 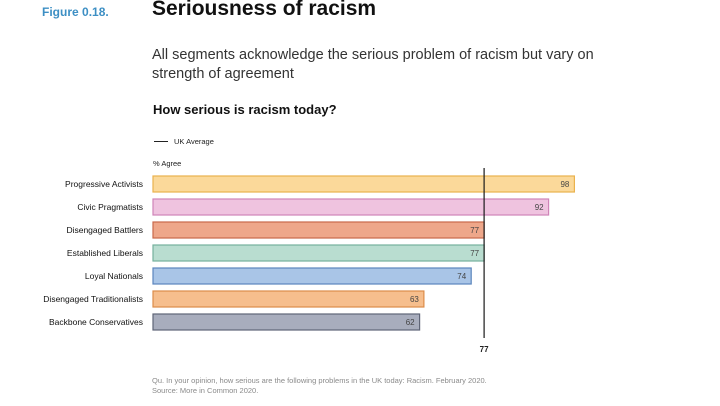 I want to click on footnote-source: Source: More in Common 2020., so click(x=205, y=390).